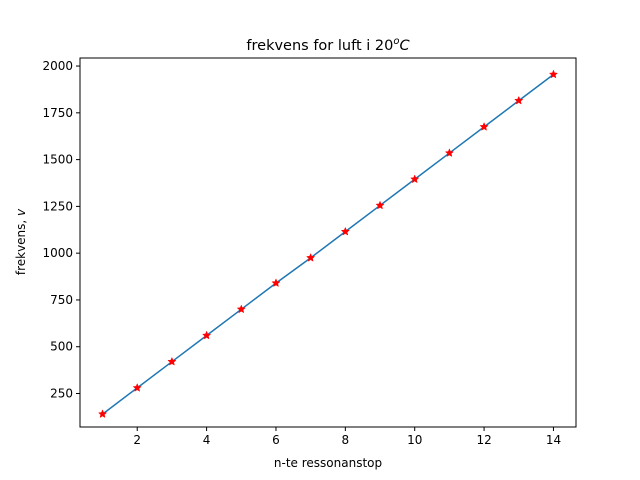  What do you see at coordinates (276, 440) in the screenshot?
I see `x-tick-label: 6` at bounding box center [276, 440].